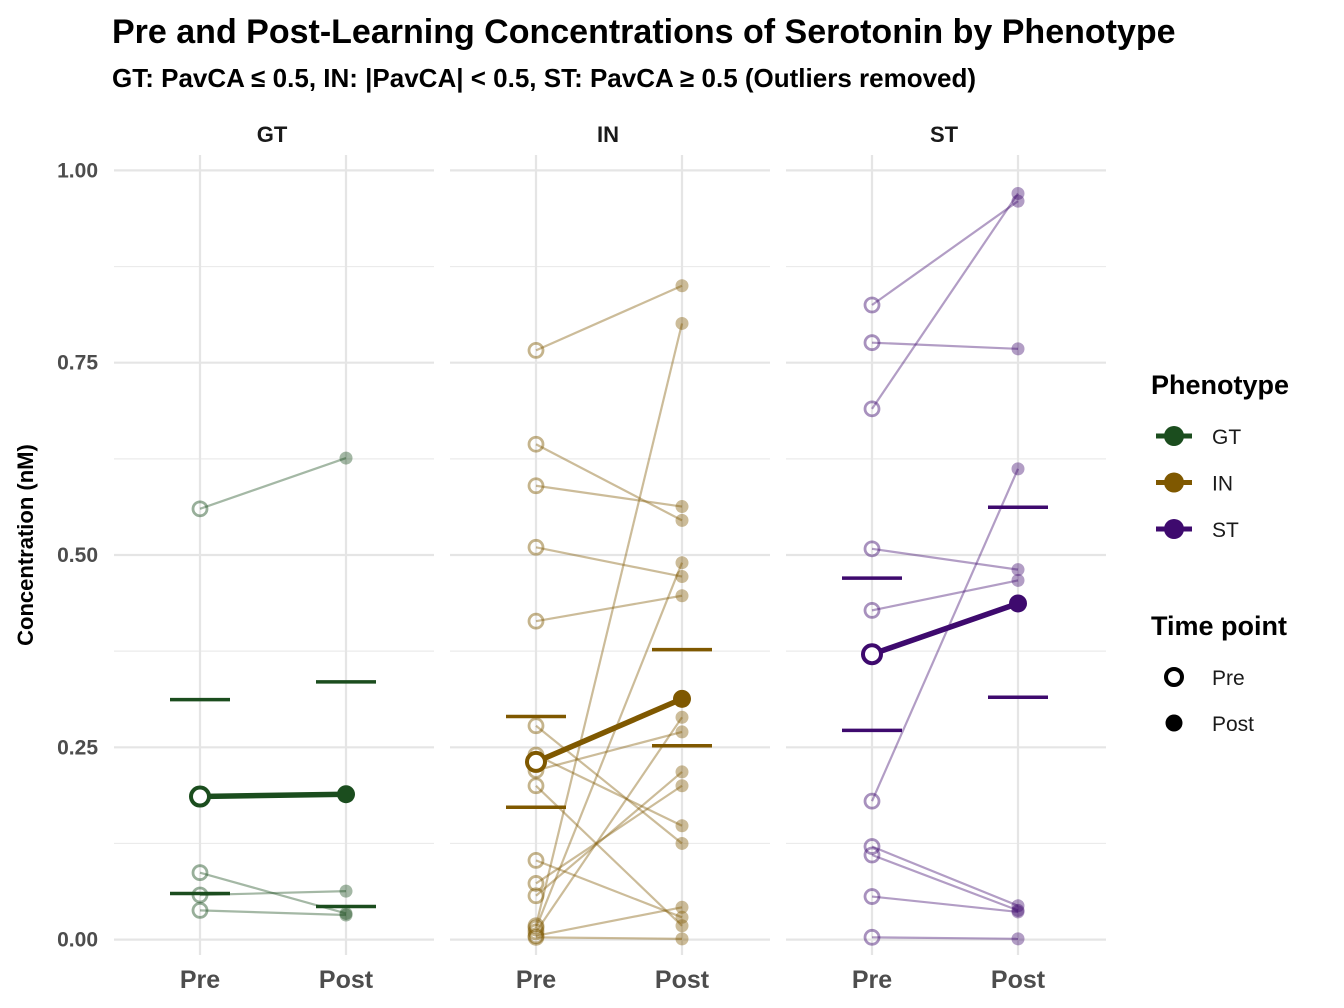 The height and width of the screenshot is (1008, 1344). I want to click on y-axis-label: Concentration (nM), so click(25, 545).